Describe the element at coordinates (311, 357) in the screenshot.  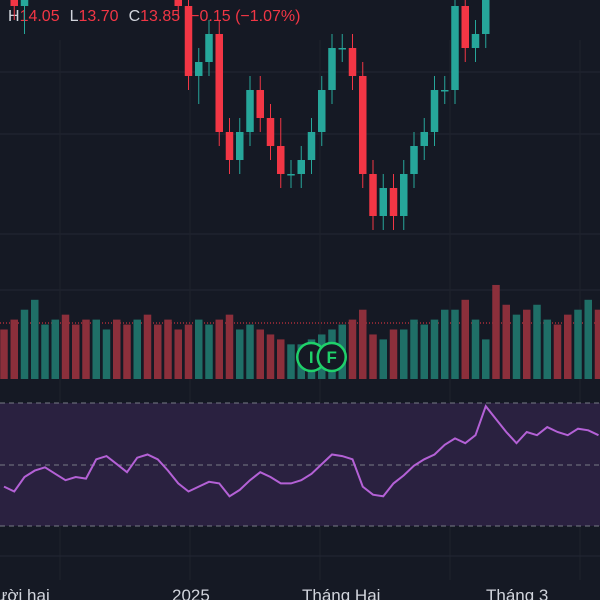
I see `event-marker-label: I` at that location.